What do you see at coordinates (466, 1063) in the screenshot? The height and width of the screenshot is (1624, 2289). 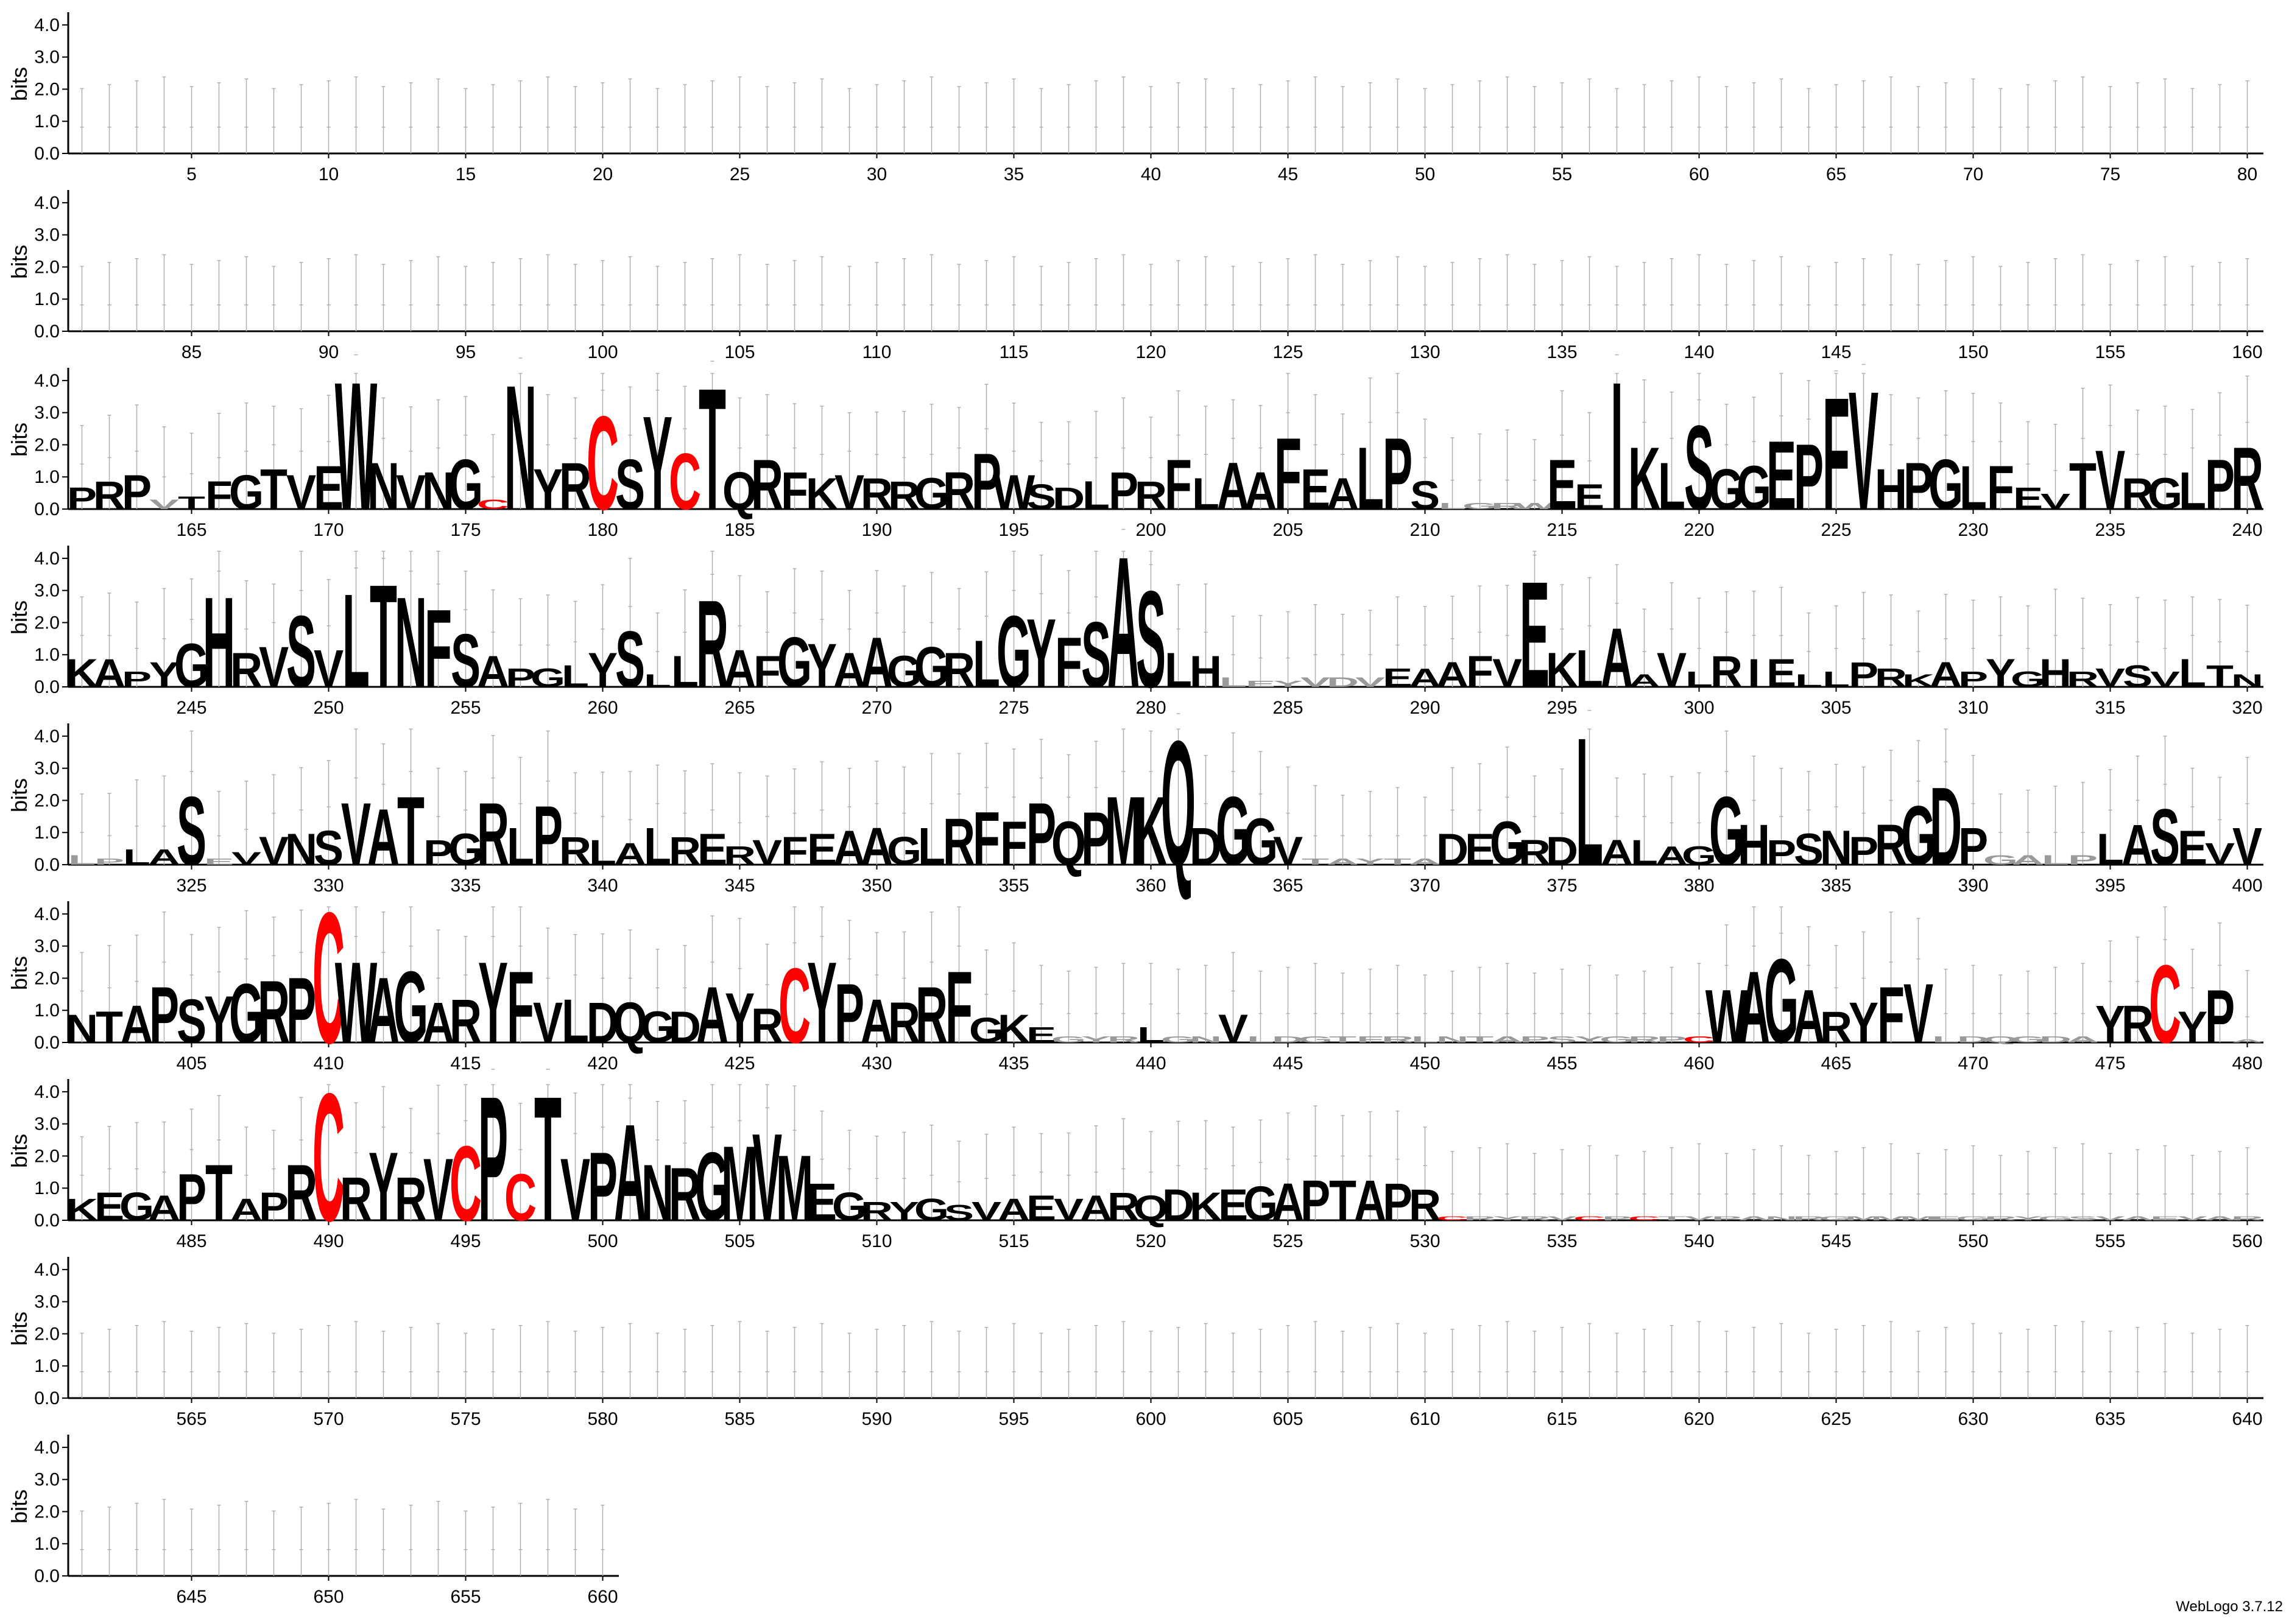 I see `x-tick-label: 415` at bounding box center [466, 1063].